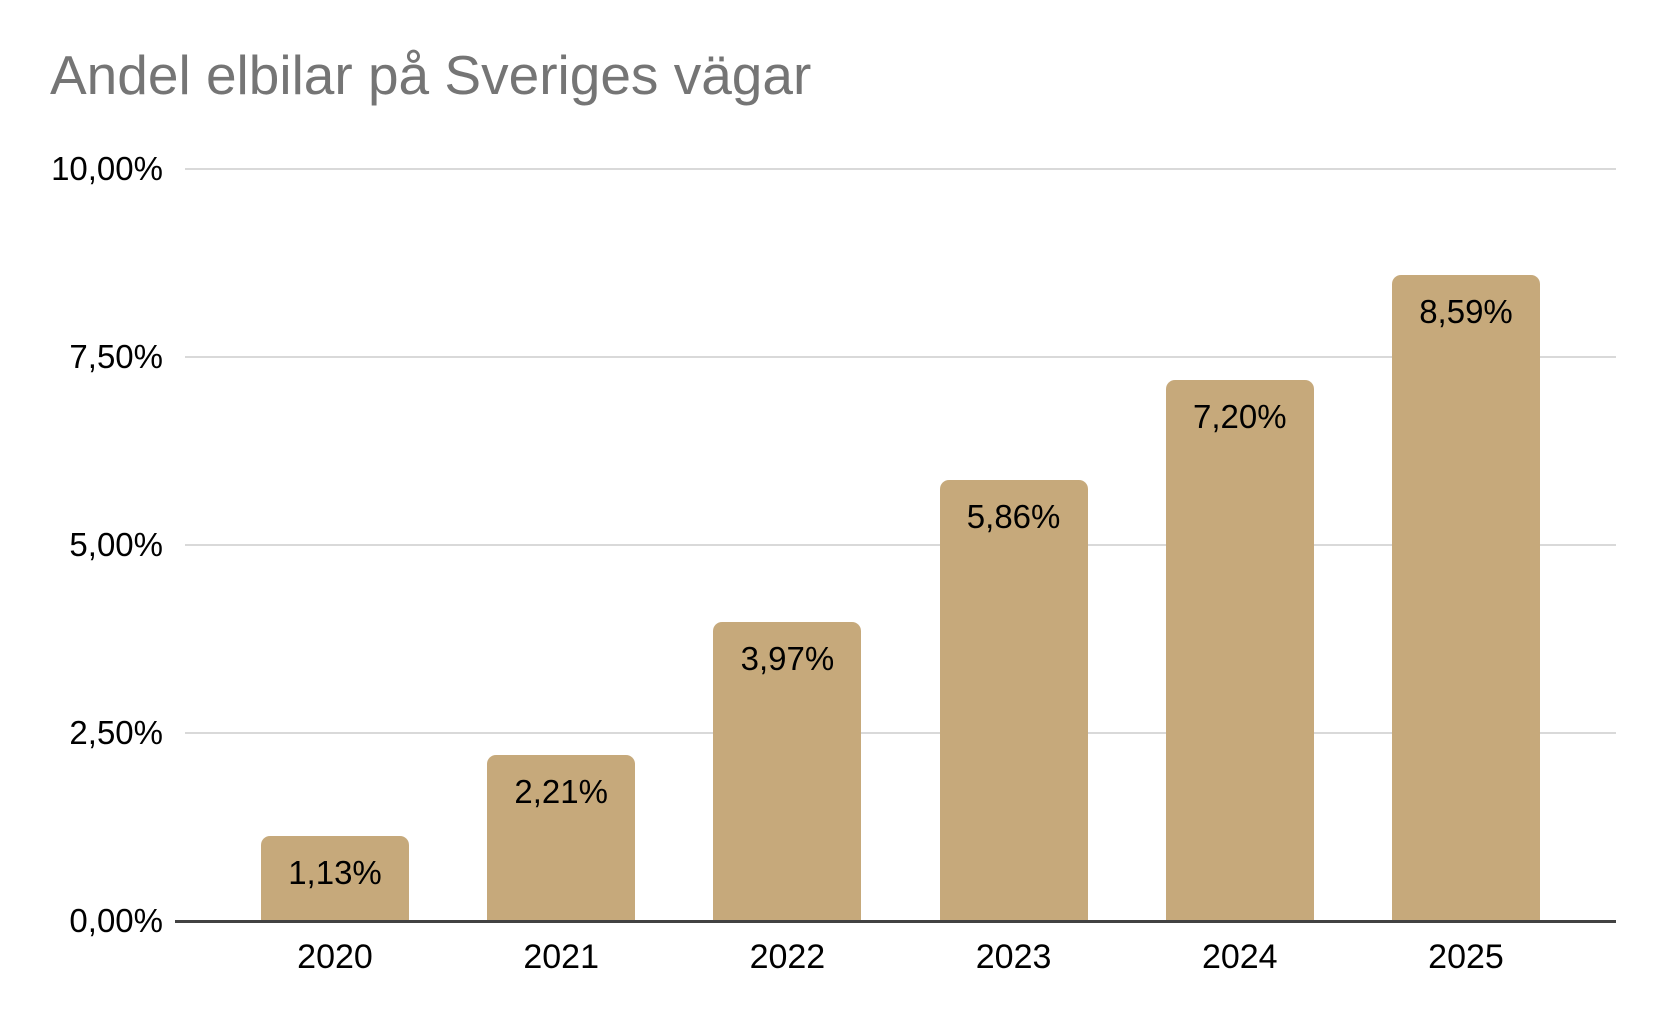  Describe the element at coordinates (1466, 311) in the screenshot. I see `bar-value-label: 8,59%` at that location.